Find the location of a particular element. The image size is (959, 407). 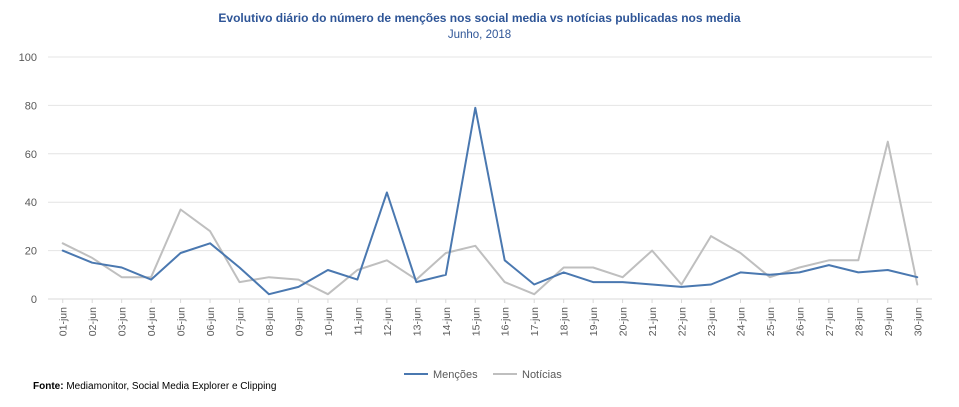

x-tick-label: 13-jun is located at coordinates (417, 321).